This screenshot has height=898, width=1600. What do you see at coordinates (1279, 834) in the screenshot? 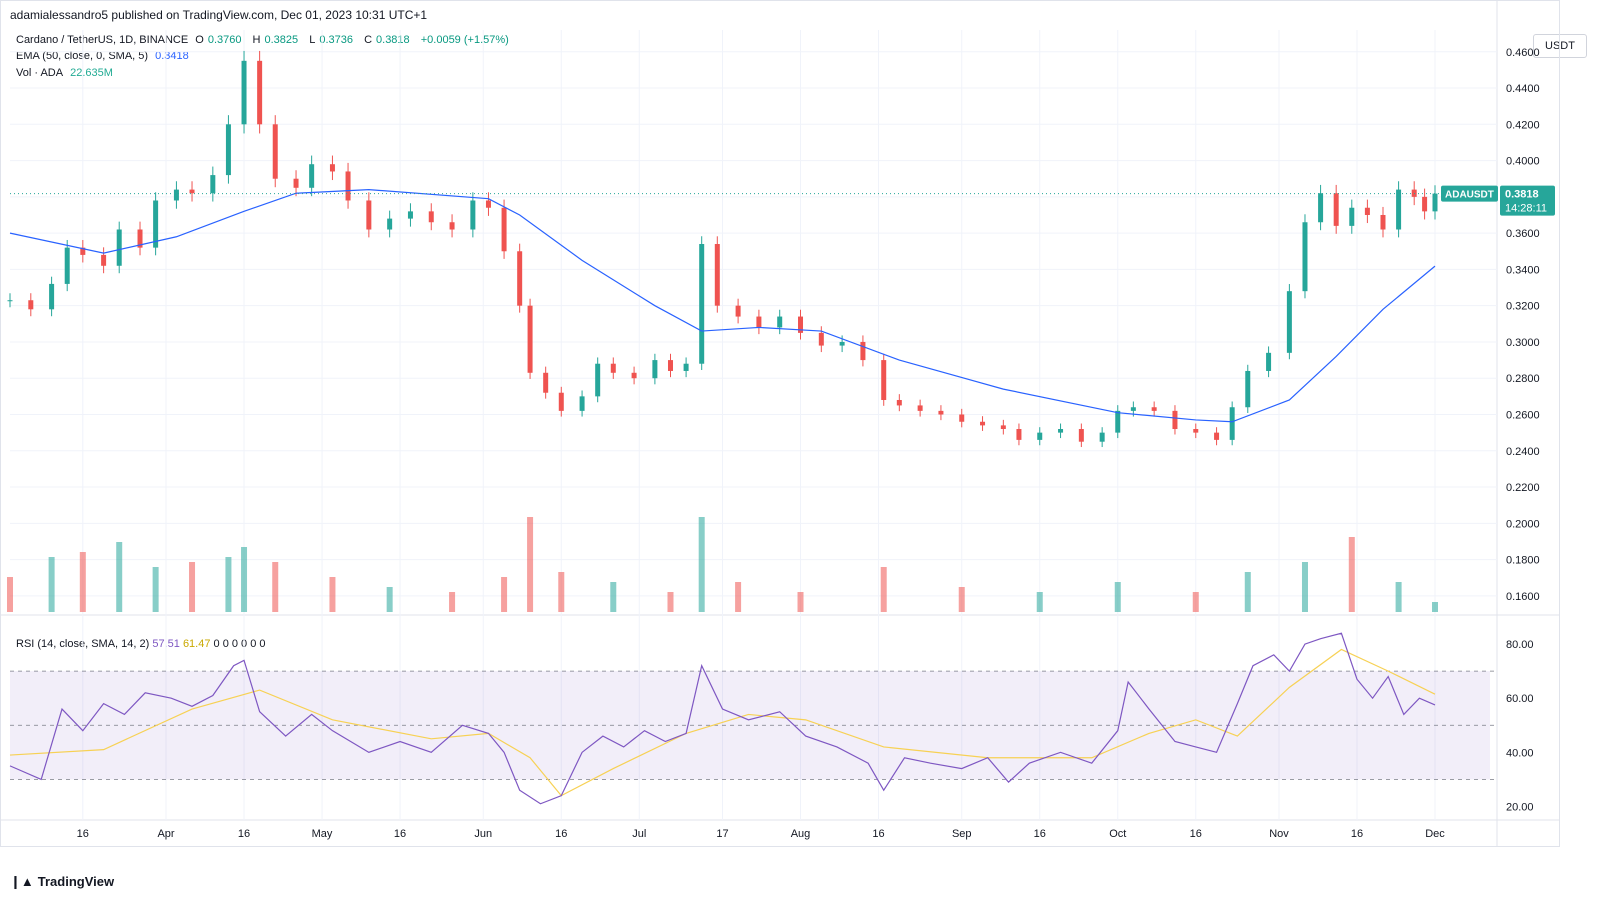
I see `time-tick-label: Nov` at bounding box center [1279, 834].